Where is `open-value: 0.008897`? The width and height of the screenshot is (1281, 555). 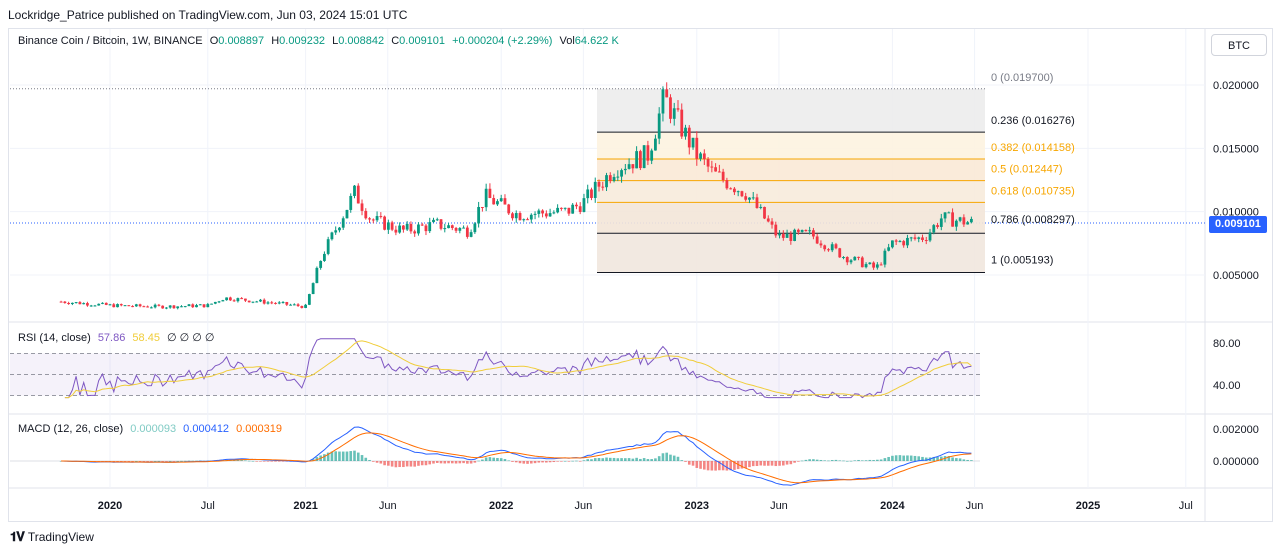
open-value: 0.008897 is located at coordinates (241, 41).